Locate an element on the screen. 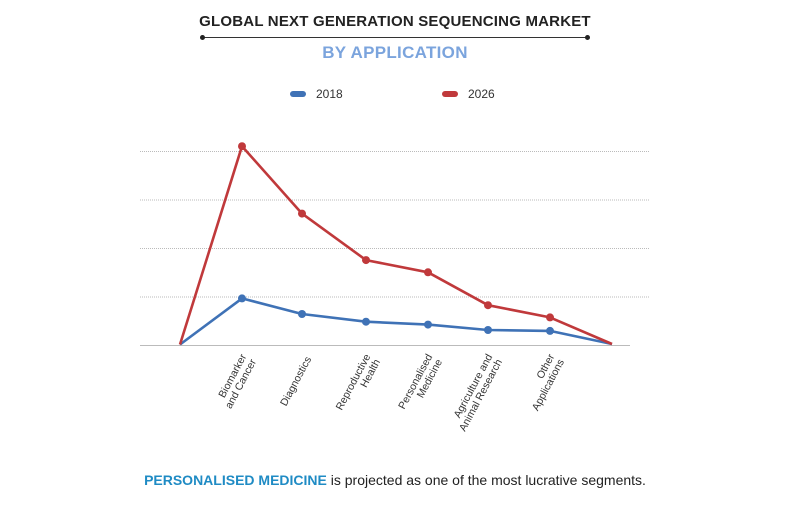  legend-swatch-2026 is located at coordinates (450, 94).